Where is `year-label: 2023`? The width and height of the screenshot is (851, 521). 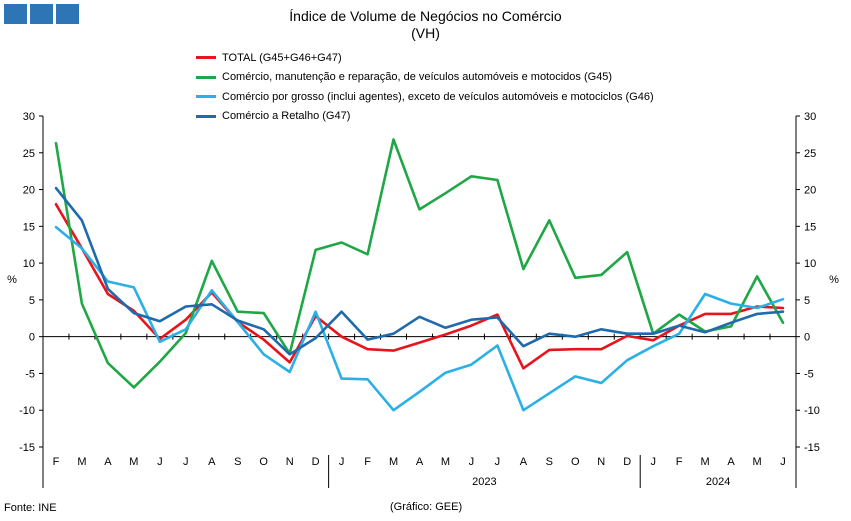 year-label: 2023 is located at coordinates (484, 482).